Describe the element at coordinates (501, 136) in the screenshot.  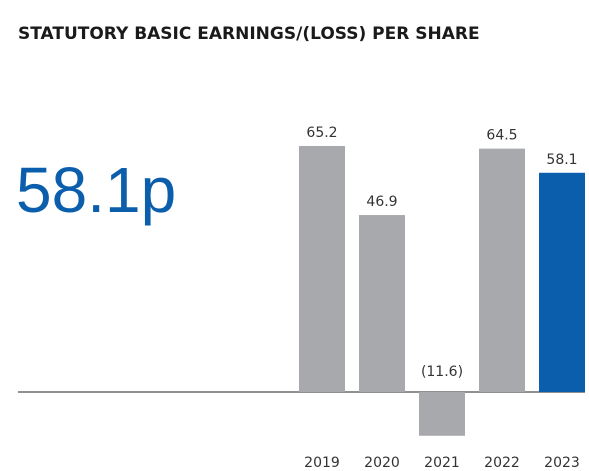
I see `value-label: 64.5` at that location.